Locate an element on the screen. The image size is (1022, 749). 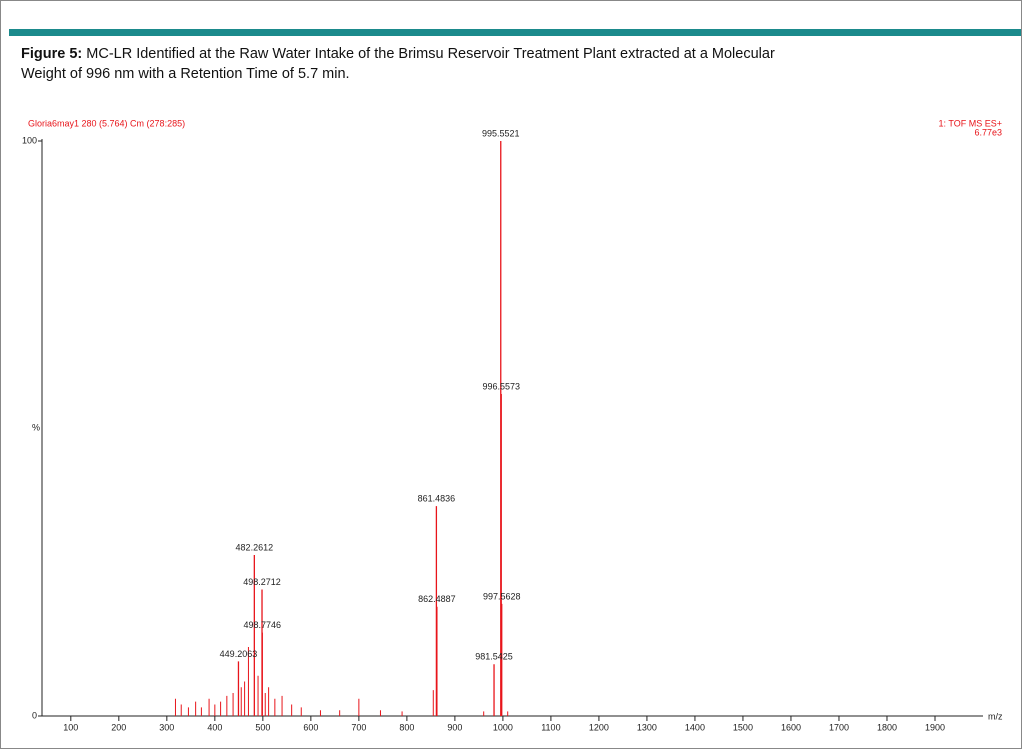
x-tick-label: 600 is located at coordinates (310, 727).